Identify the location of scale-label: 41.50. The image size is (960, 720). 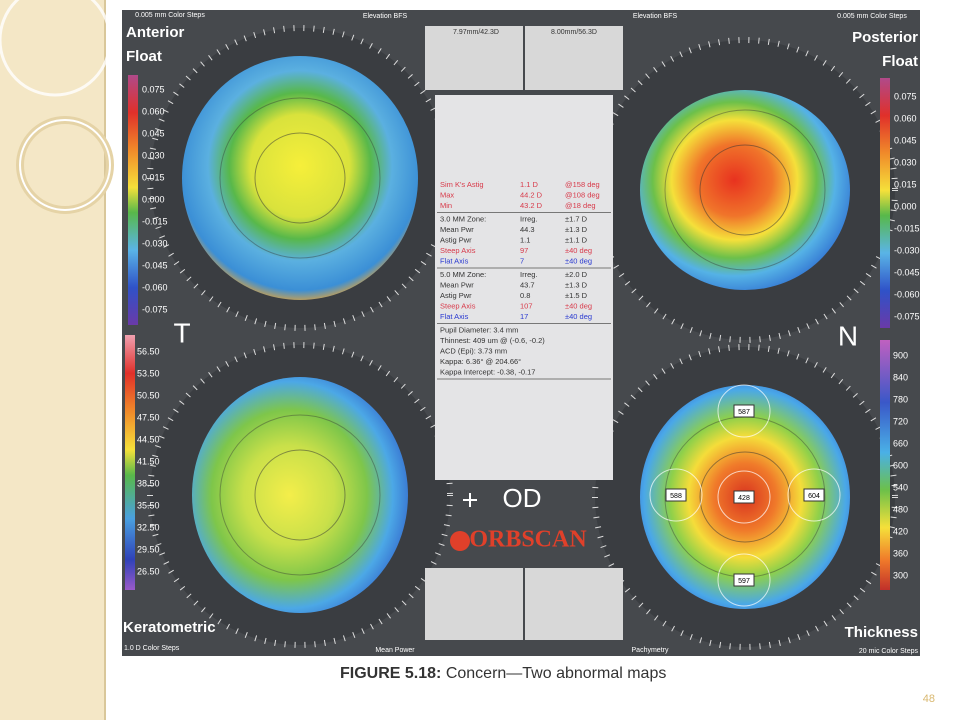
(148, 461).